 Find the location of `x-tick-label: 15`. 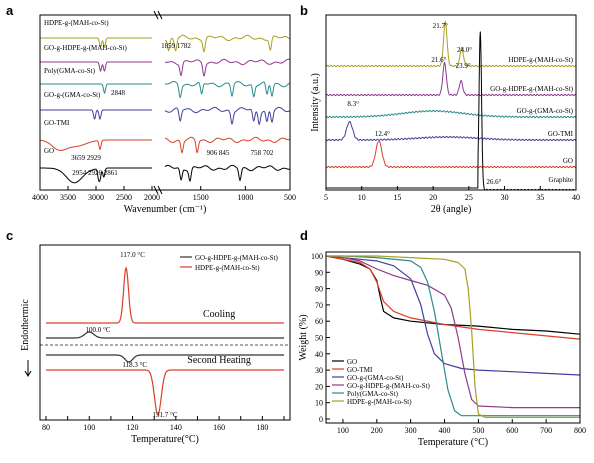

x-tick-label: 15 is located at coordinates (397, 197).